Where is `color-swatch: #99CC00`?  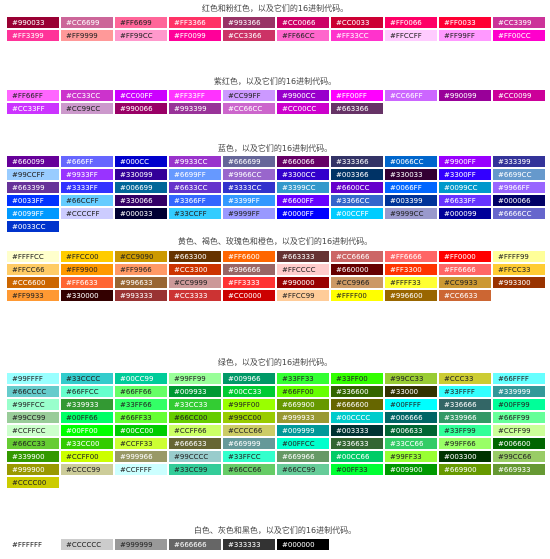 color-swatch: #99CC00 is located at coordinates (249, 417).